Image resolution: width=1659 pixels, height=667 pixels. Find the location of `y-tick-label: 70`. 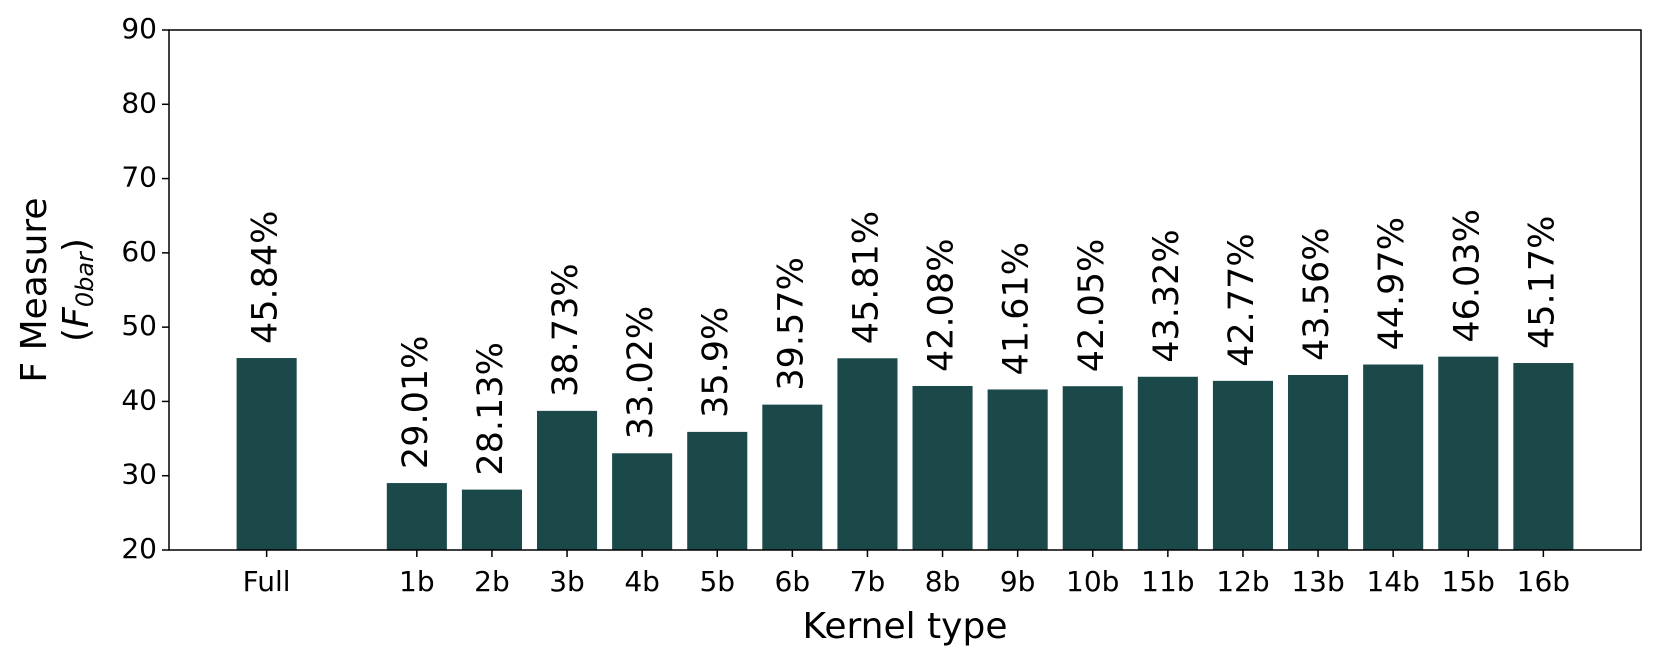

y-tick-label: 70 is located at coordinates (139, 177).